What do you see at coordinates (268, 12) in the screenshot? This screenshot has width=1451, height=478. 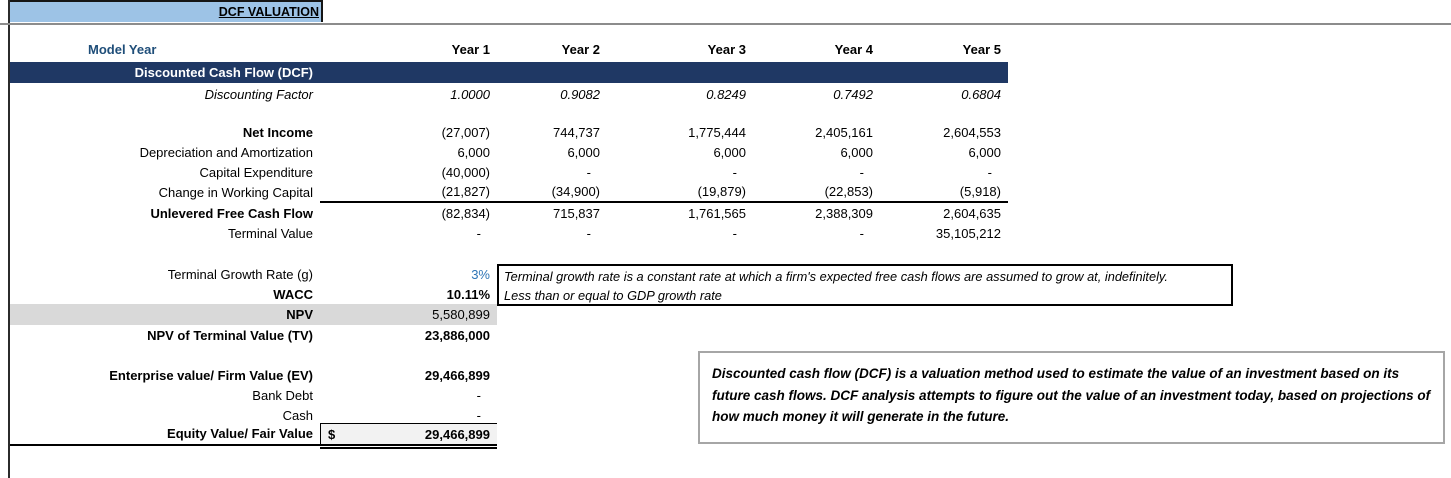 I see `sheet-title: DCF VALUATION` at bounding box center [268, 12].